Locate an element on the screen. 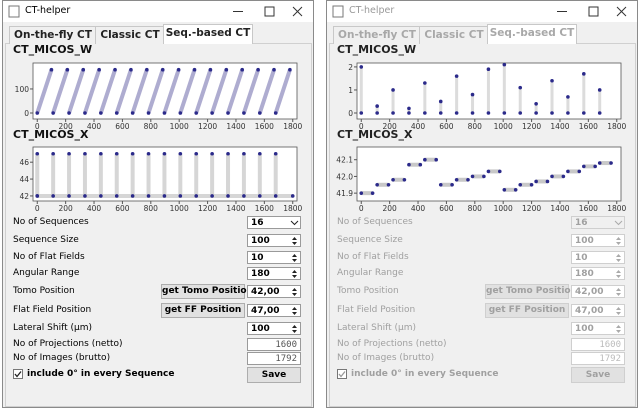 The width and height of the screenshot is (640, 408). checkbox-label: include 0° in every Sequence is located at coordinates (101, 374).